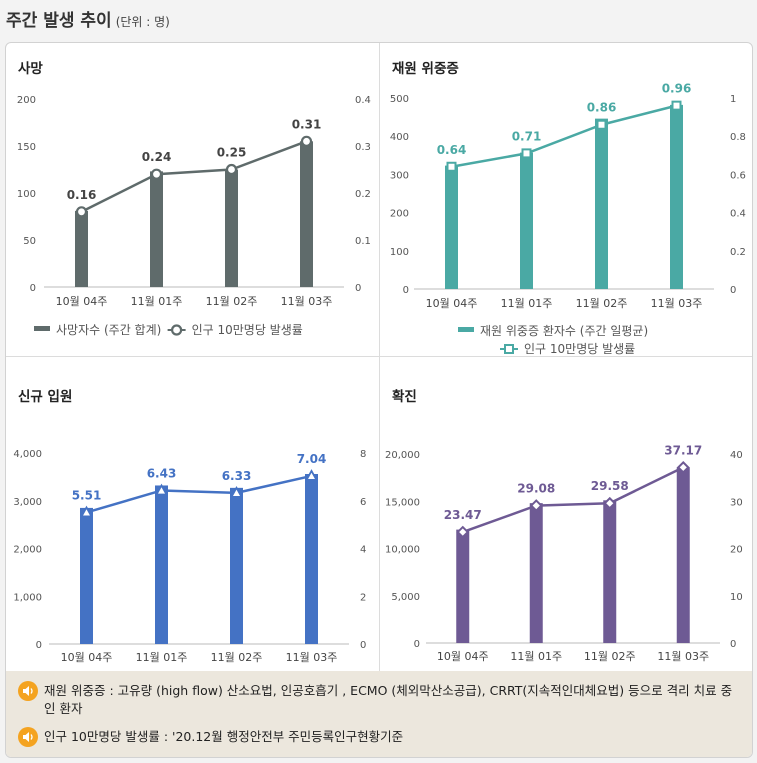 The height and width of the screenshot is (763, 757). What do you see at coordinates (363, 147) in the screenshot?
I see `y-right-tick-label: 0.3` at bounding box center [363, 147].